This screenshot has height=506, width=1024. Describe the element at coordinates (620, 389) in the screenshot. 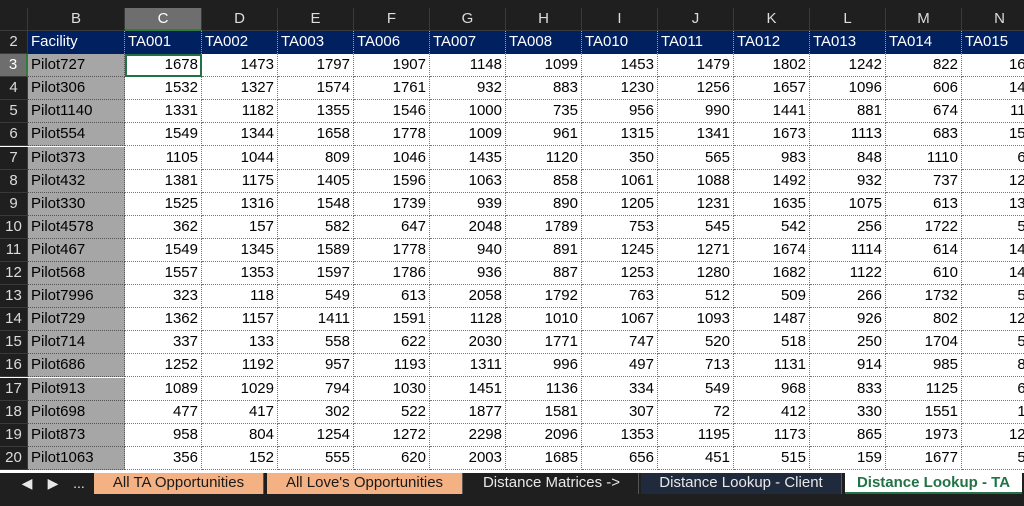

I see `distance-cell: 334` at that location.